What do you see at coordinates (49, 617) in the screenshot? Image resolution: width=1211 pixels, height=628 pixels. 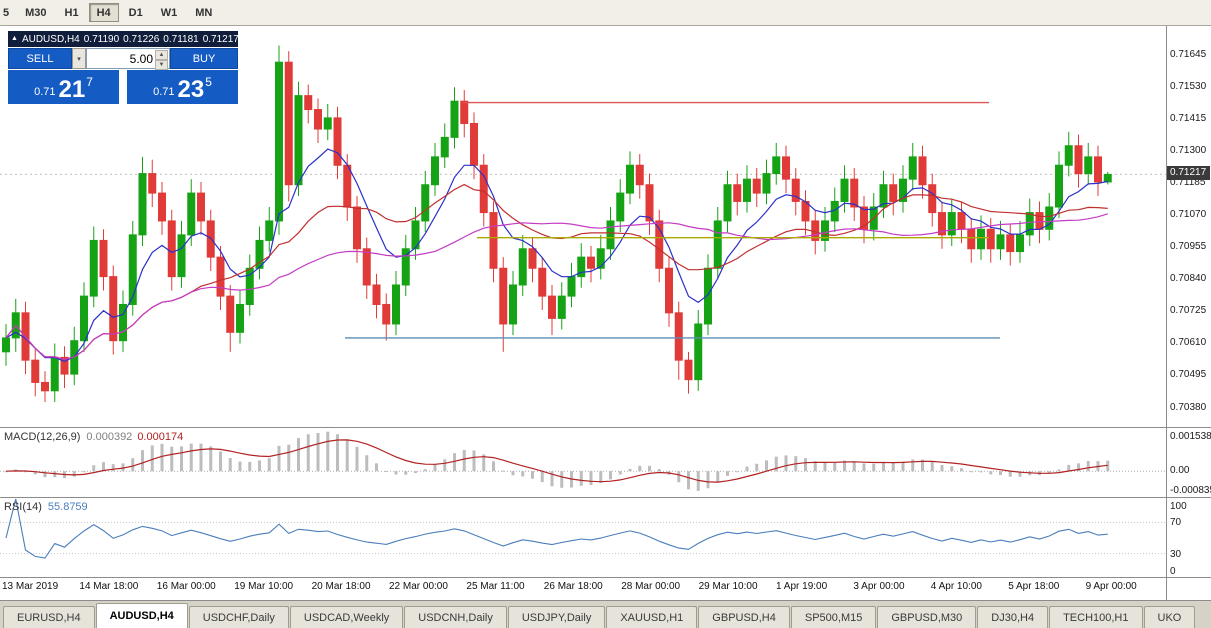 I see `symbol-tab-eurusd-h4: EURUSD,H4` at bounding box center [49, 617].